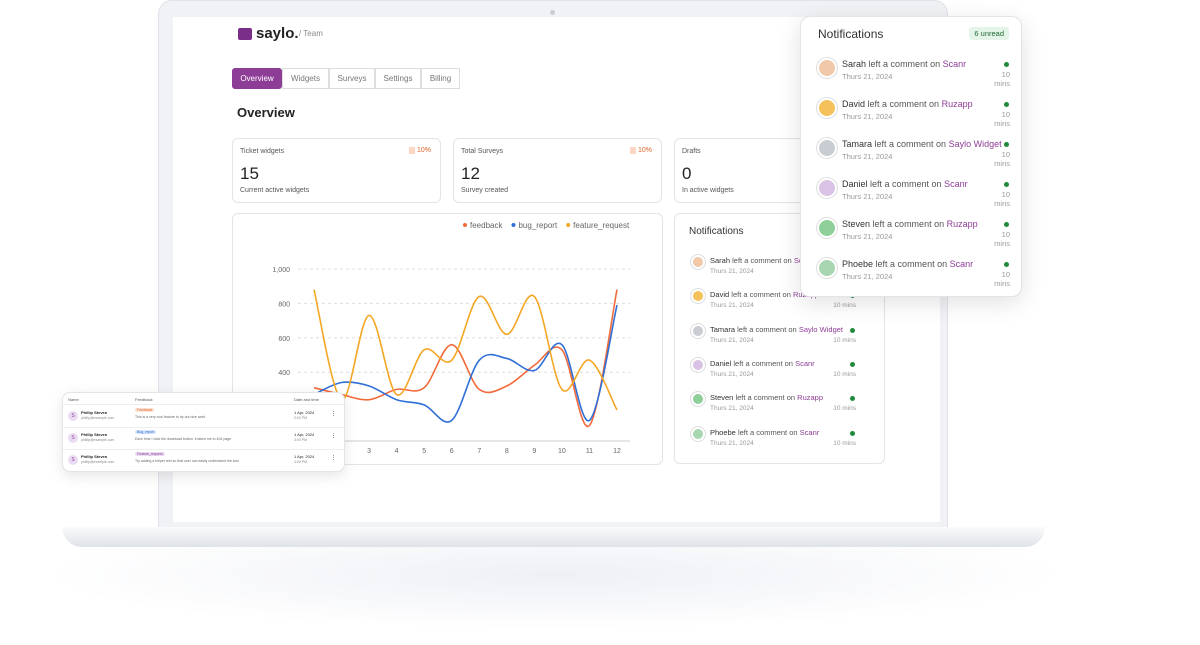 This screenshot has width=1200, height=645. I want to click on notification-name: Phoebe, so click(723, 432).